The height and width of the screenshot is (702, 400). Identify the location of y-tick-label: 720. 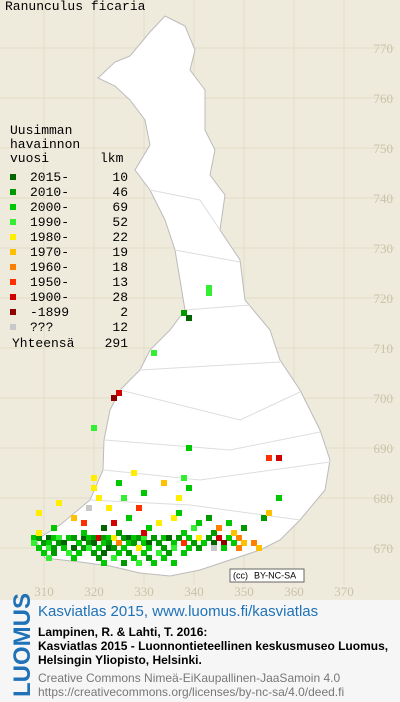
(384, 298).